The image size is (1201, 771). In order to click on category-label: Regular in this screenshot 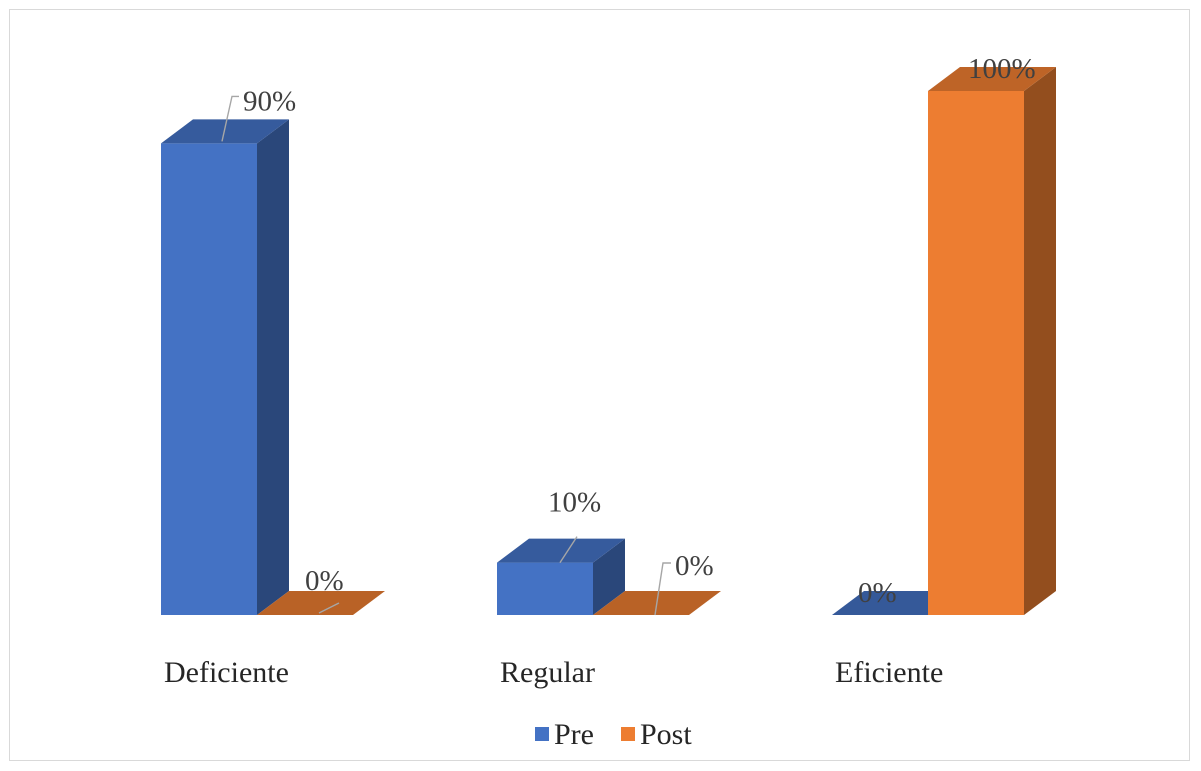, I will do `click(547, 672)`.